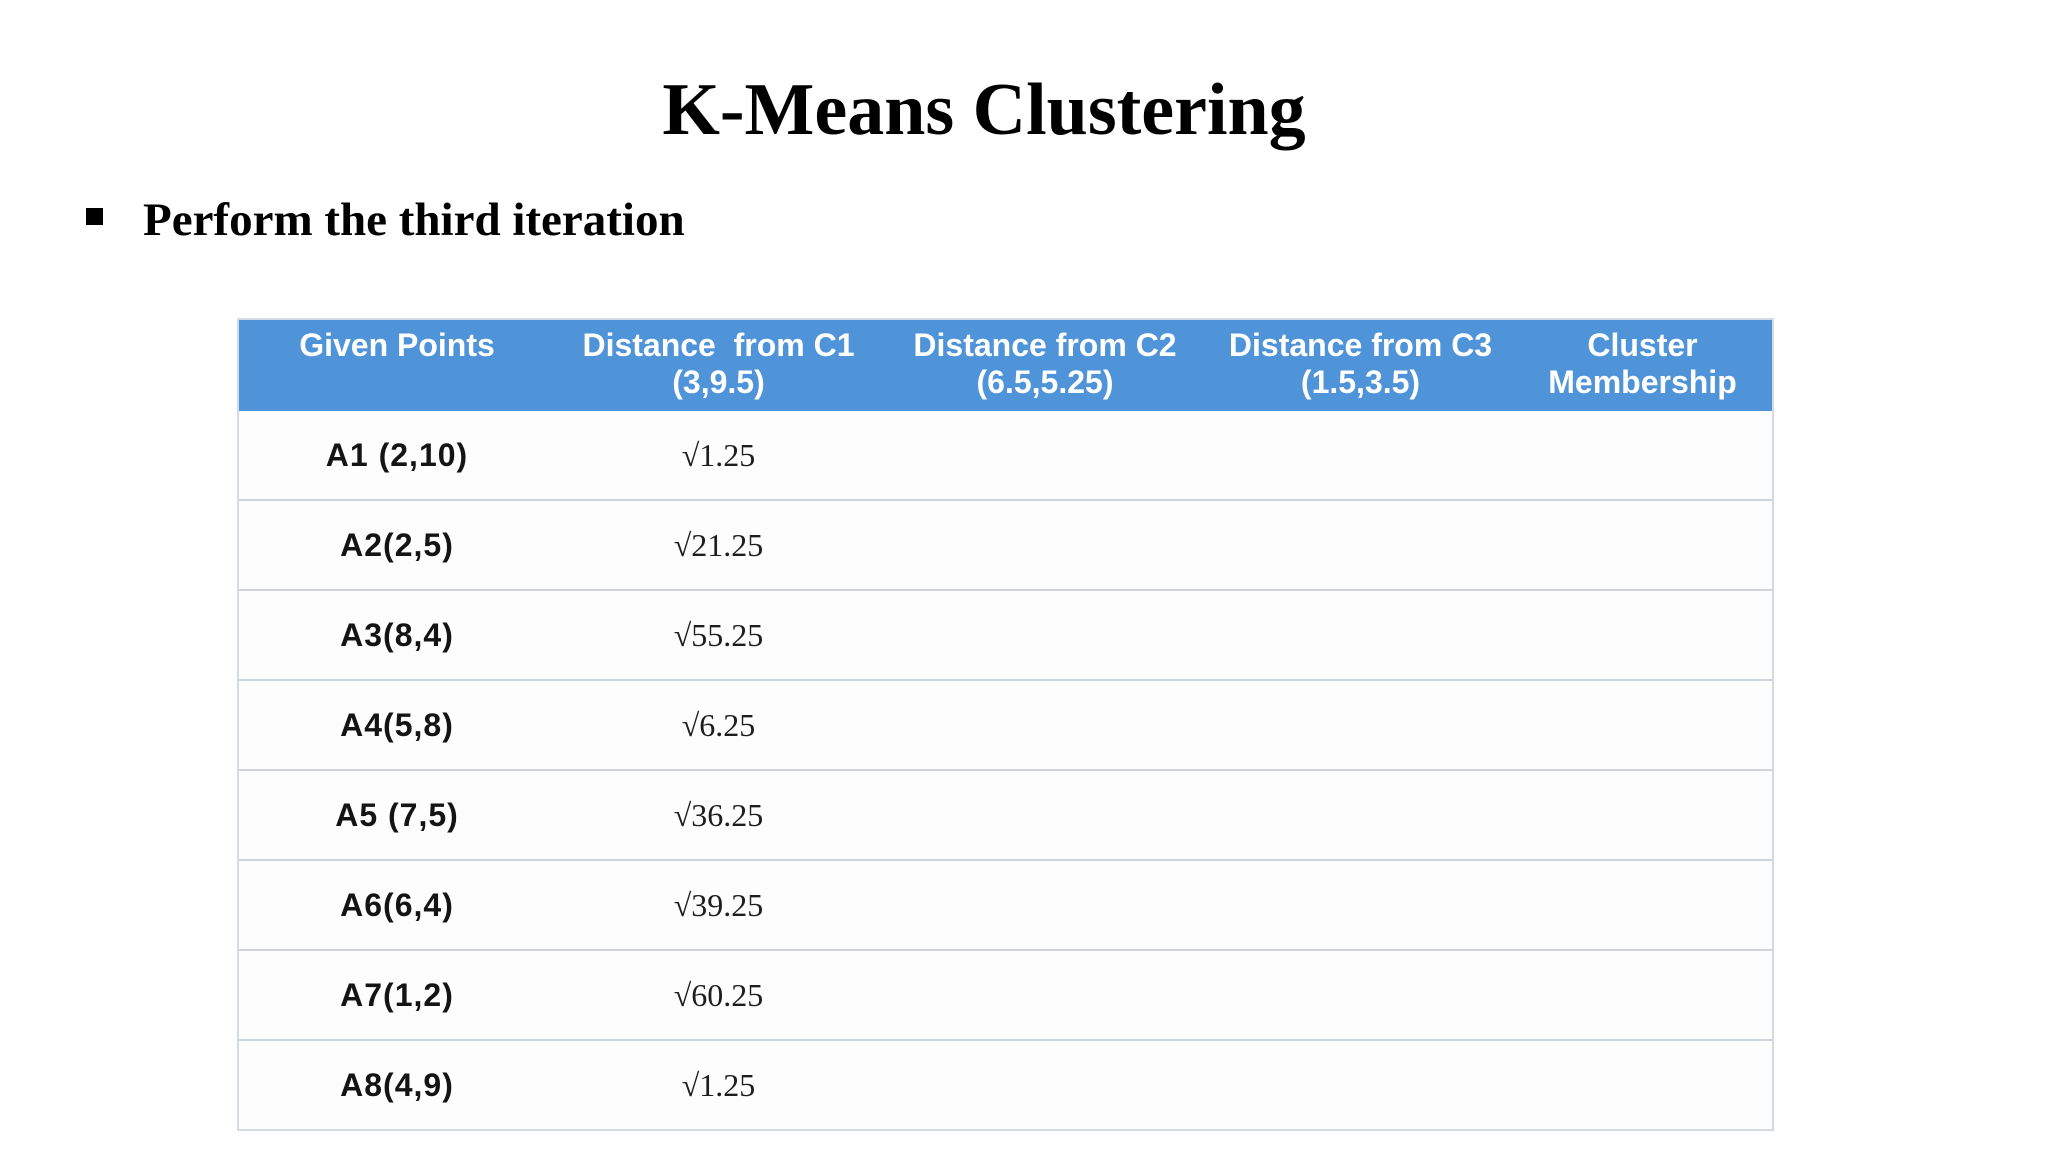 This screenshot has width=2048, height=1152. I want to click on table-row: A5 (7,5) √36.25, so click(1005, 814).